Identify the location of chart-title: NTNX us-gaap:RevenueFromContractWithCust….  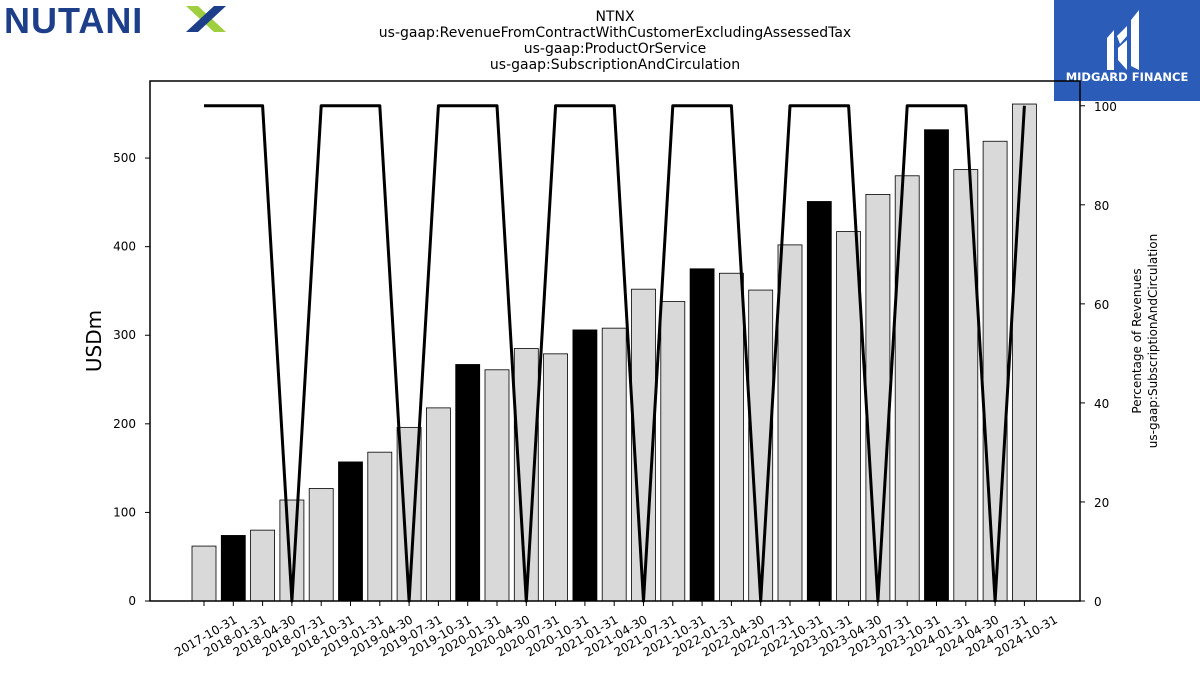
(615, 41).